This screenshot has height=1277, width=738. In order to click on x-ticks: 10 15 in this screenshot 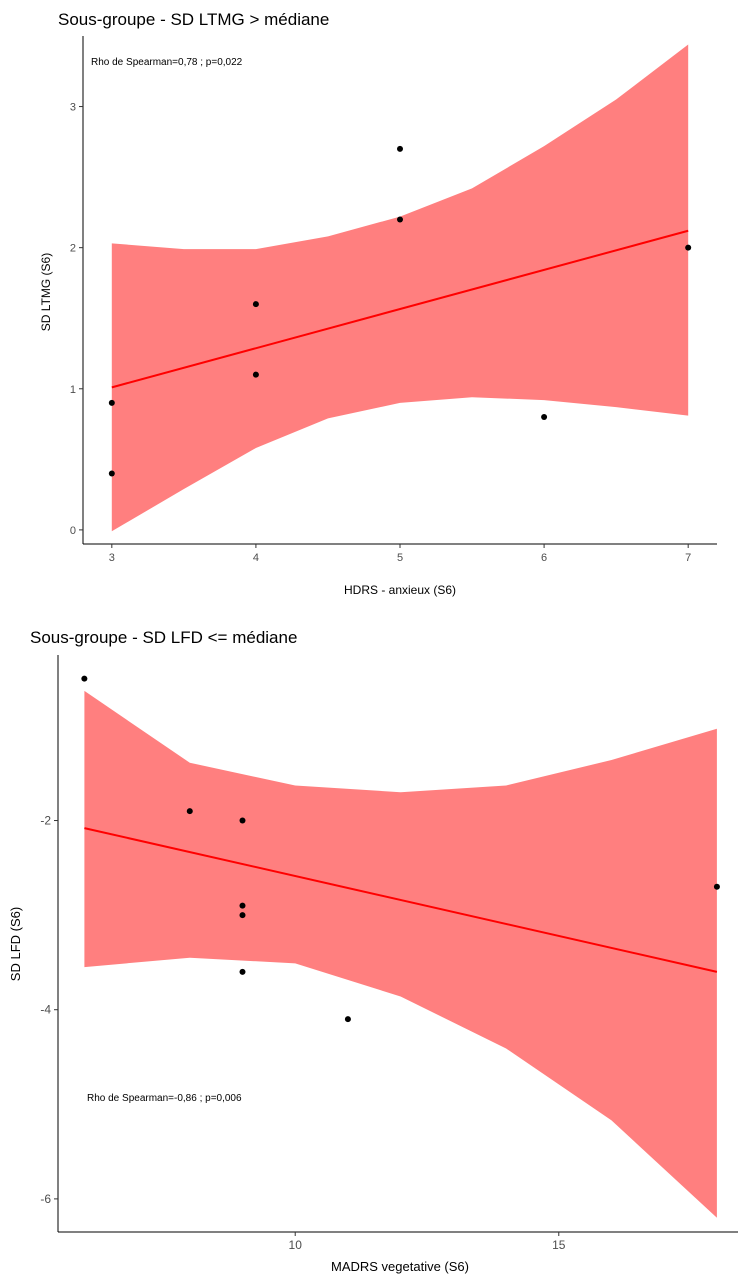, I will do `click(427, 1242)`.